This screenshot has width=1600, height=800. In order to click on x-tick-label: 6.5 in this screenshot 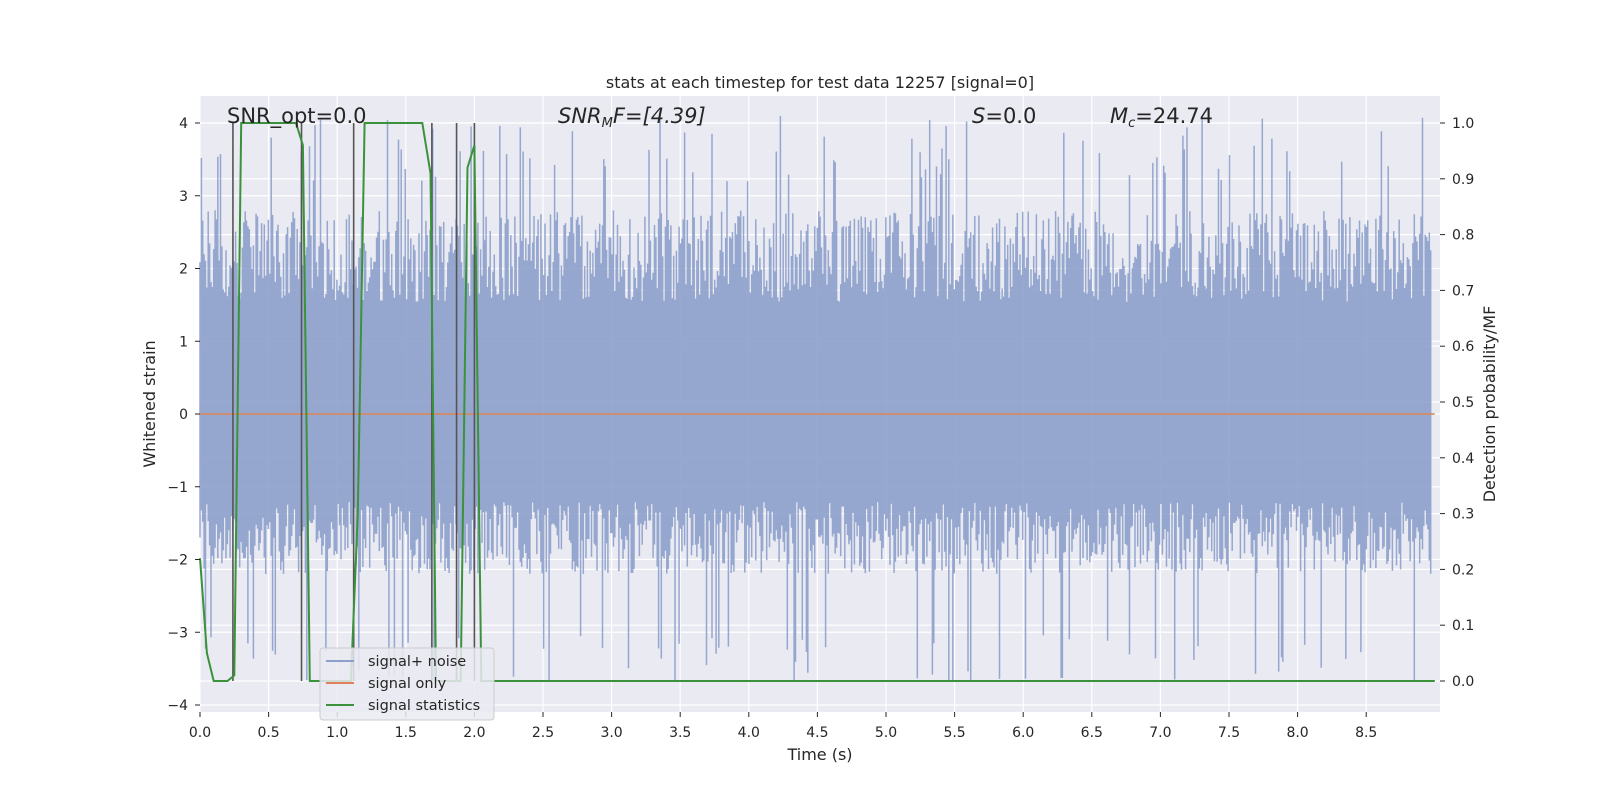, I will do `click(1092, 733)`.